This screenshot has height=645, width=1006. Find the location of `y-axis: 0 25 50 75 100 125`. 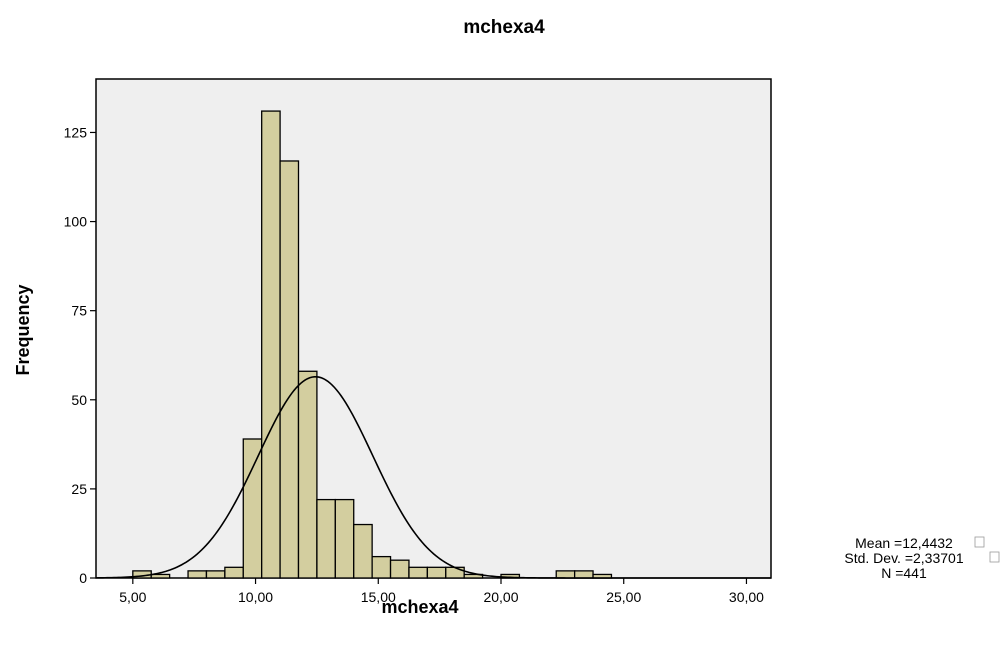

y-axis: 0 25 50 75 100 125 is located at coordinates (80, 355).